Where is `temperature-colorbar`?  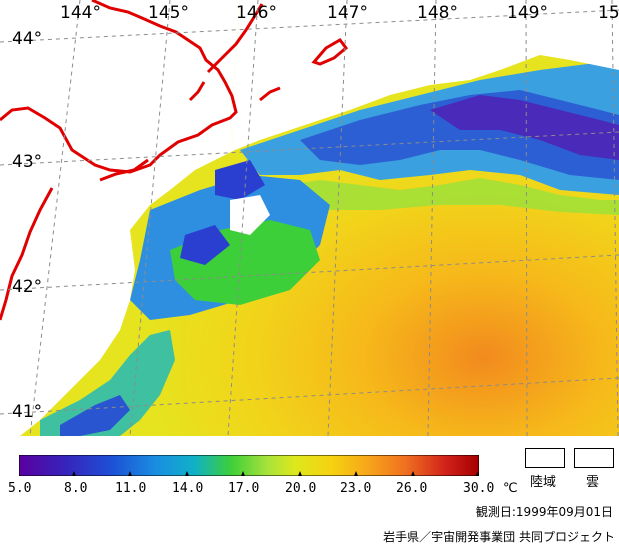 temperature-colorbar is located at coordinates (249, 465).